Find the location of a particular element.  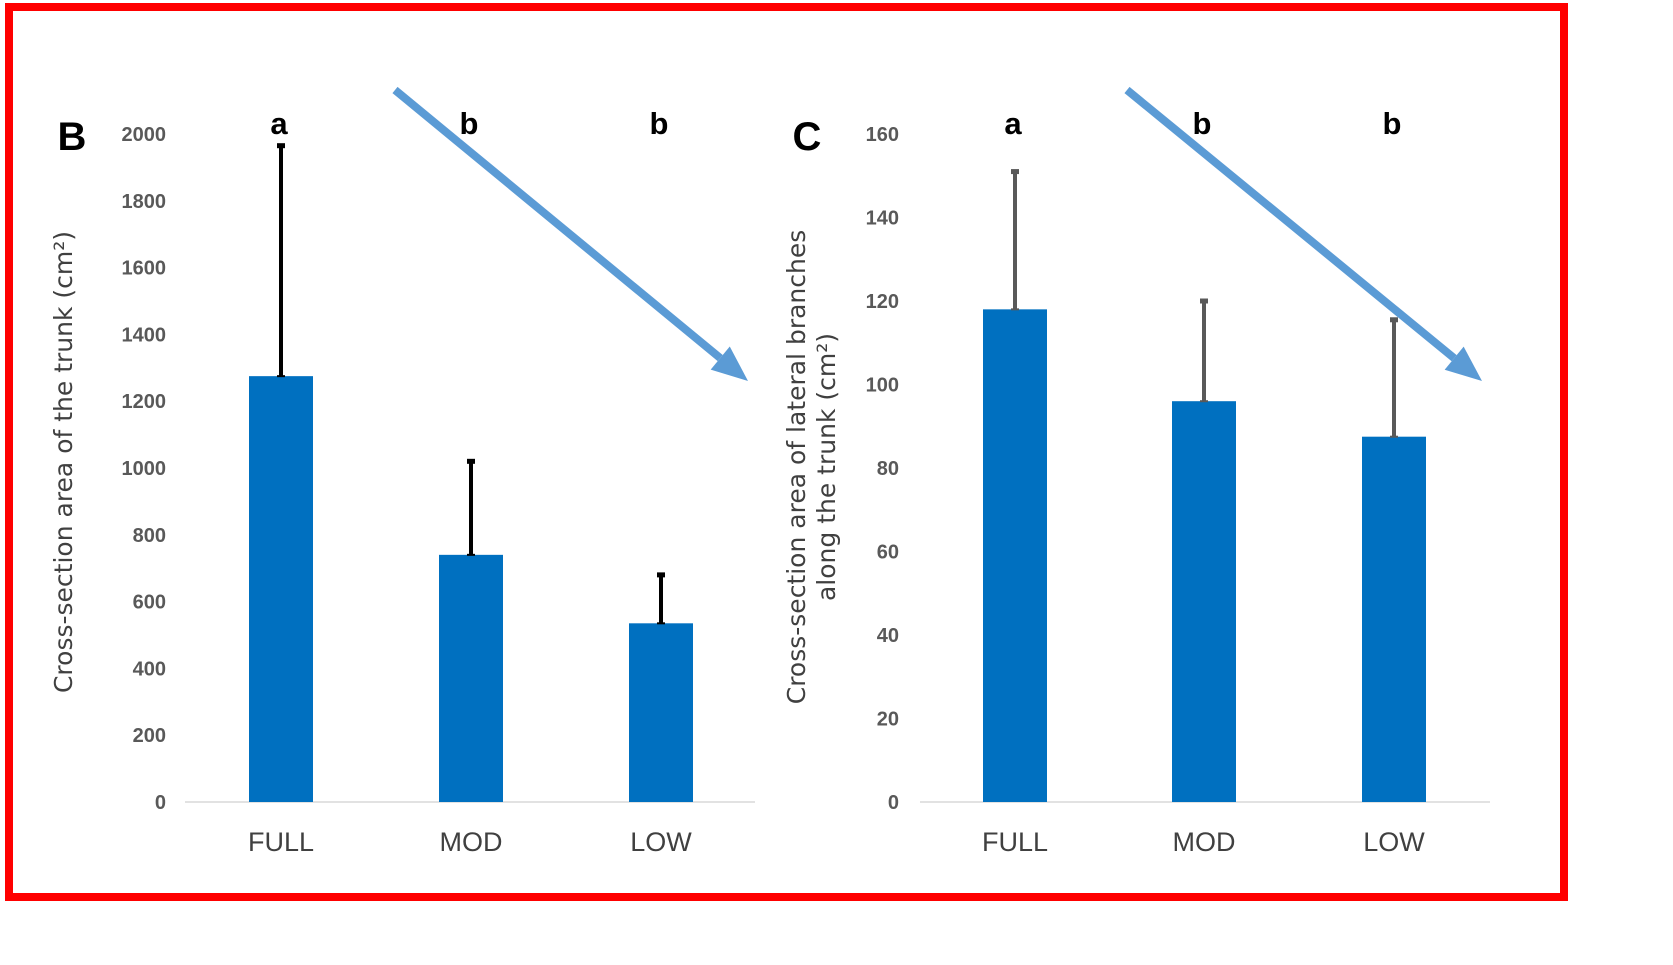

y-tick-label: 1200 is located at coordinates (144, 402).